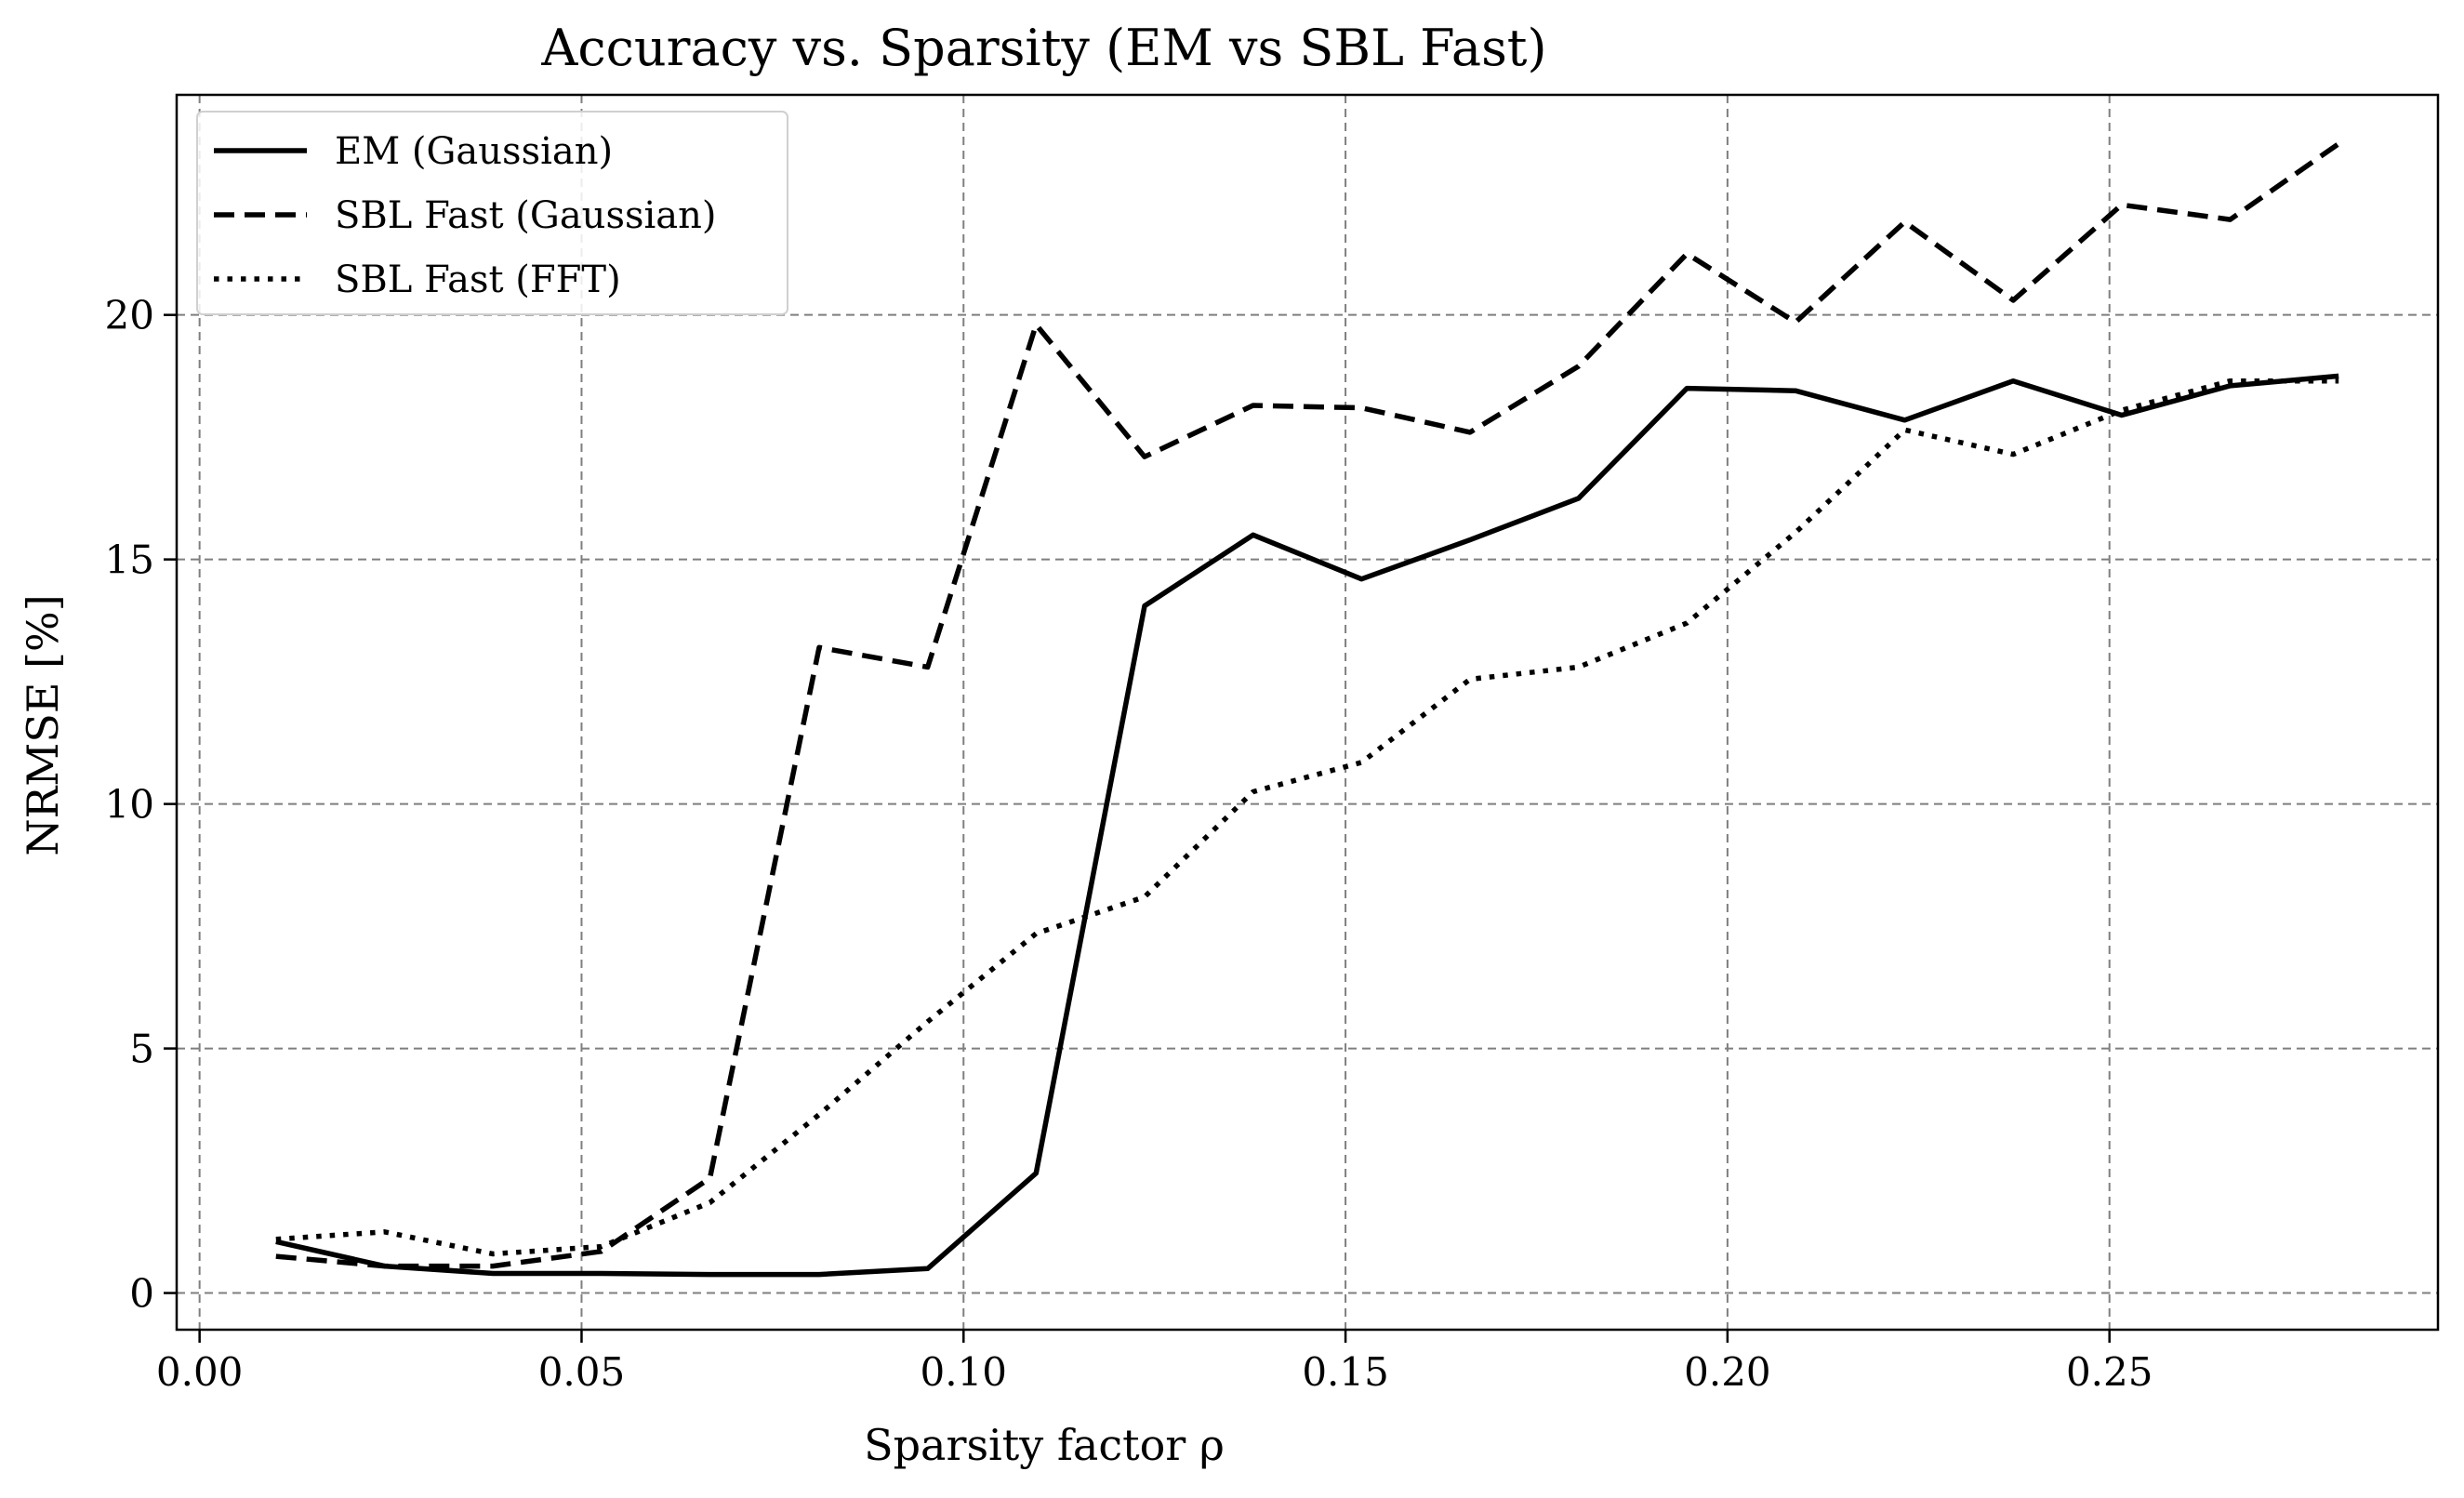  Describe the element at coordinates (200, 1372) in the screenshot. I see `x-tick-label: 0.00` at that location.